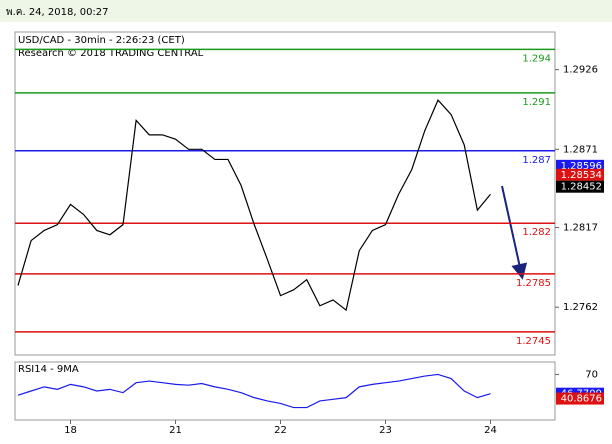 This screenshot has width=612, height=444. What do you see at coordinates (111, 53) in the screenshot?
I see `chart-subtitle: Research © 2018 TRADING CENTRAL` at bounding box center [111, 53].